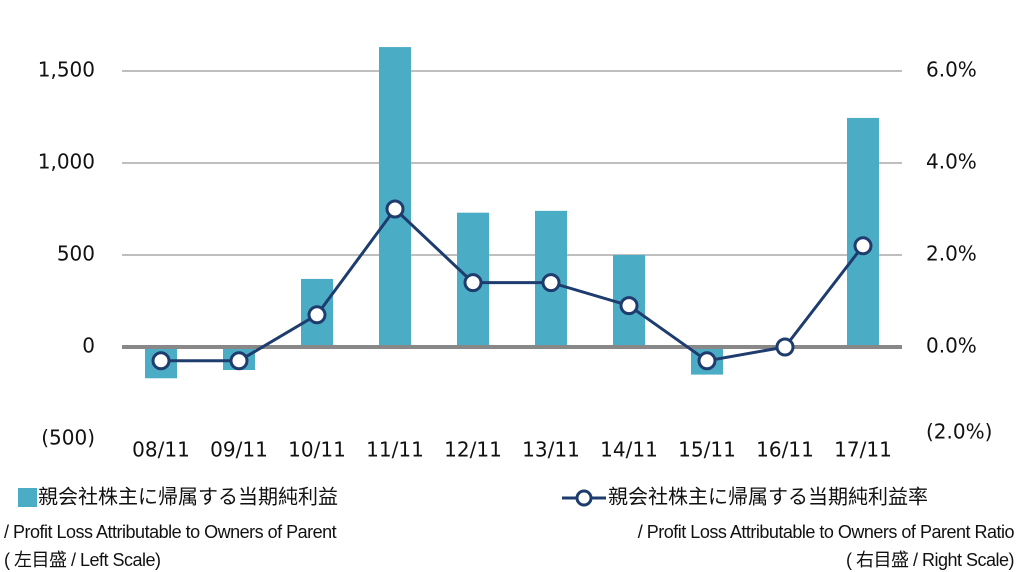  I want to click on x-tick-label: 17/11, so click(863, 450).